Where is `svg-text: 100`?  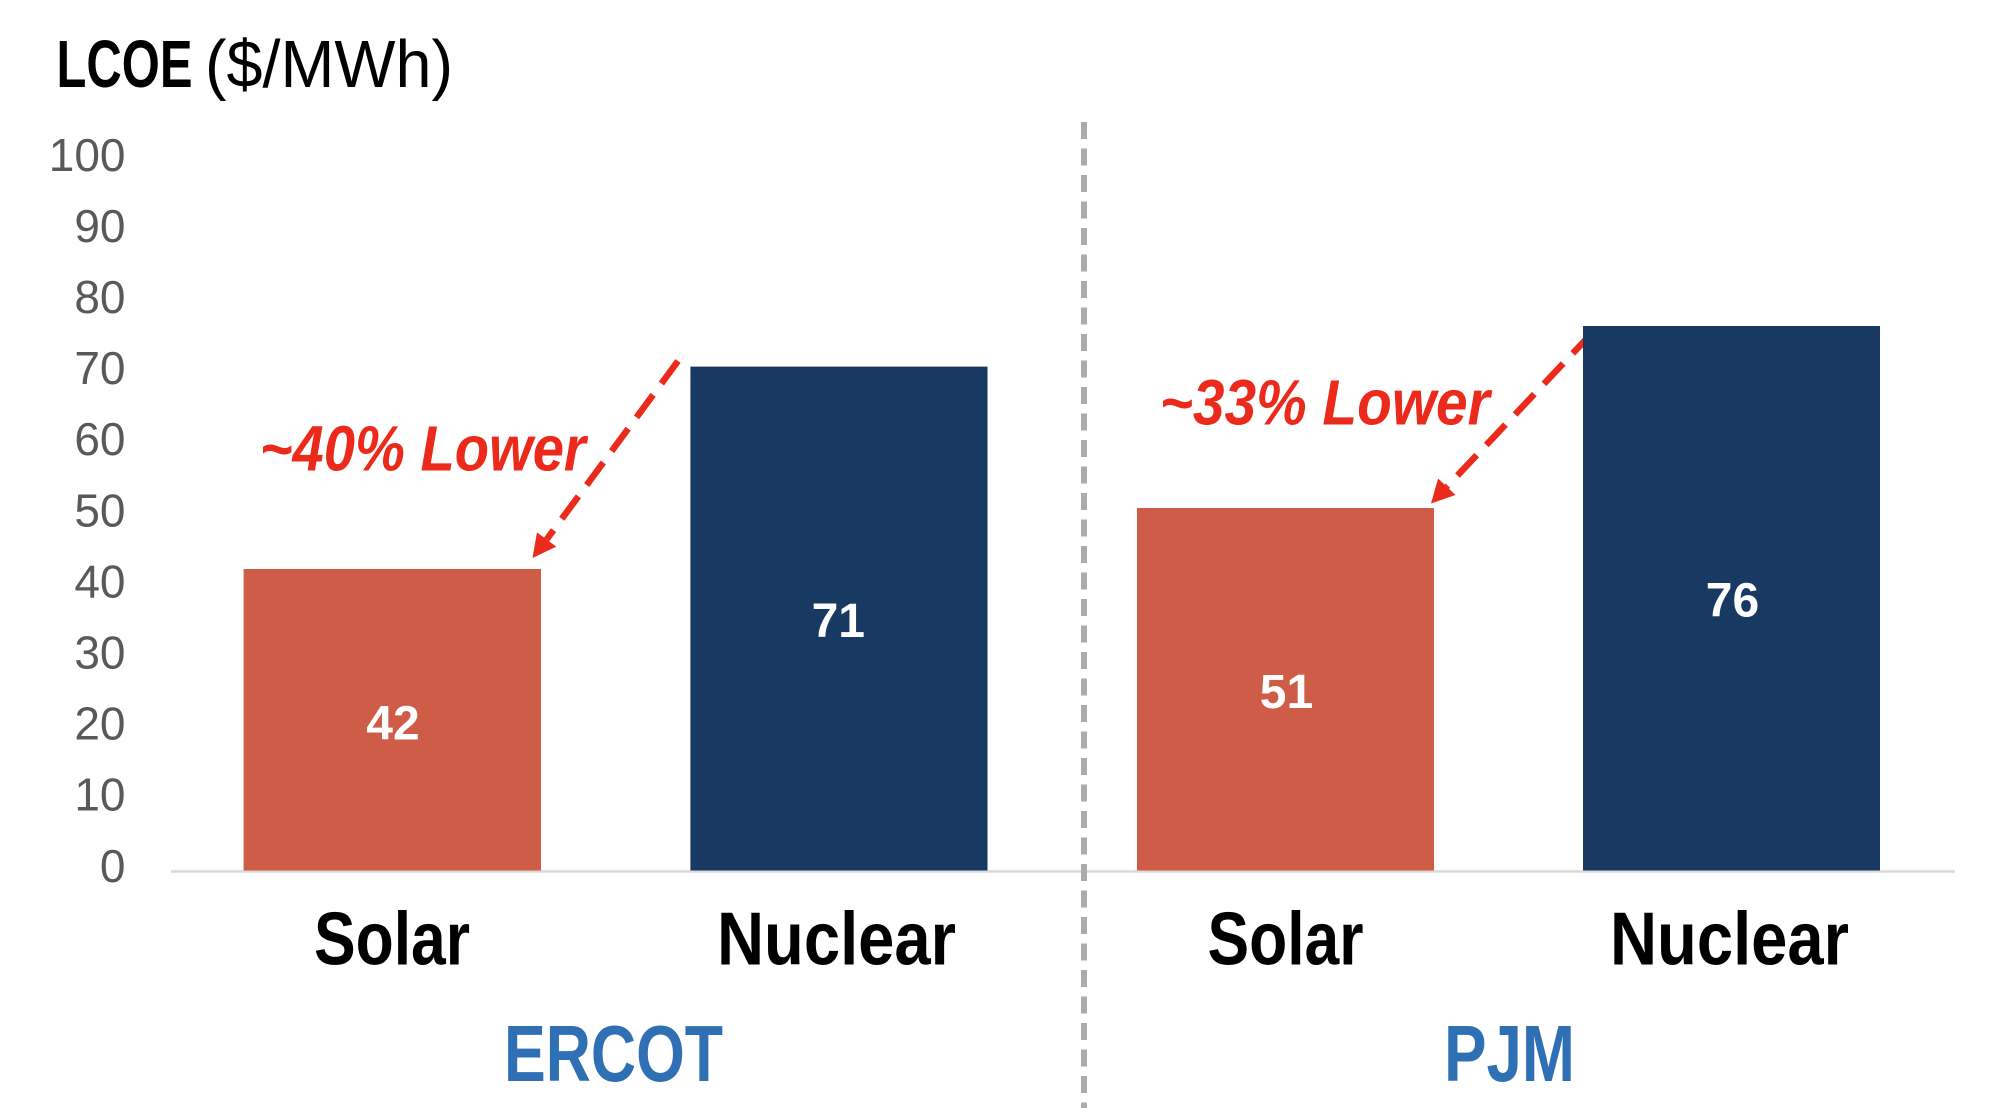 svg-text: 100 is located at coordinates (87, 155).